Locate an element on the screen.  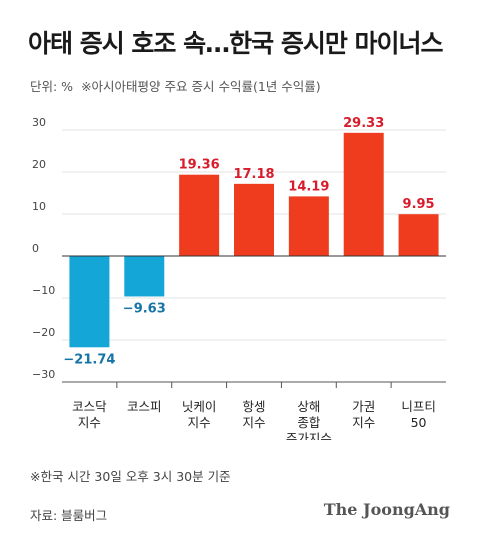
value-label: 14.19 is located at coordinates (308, 186).